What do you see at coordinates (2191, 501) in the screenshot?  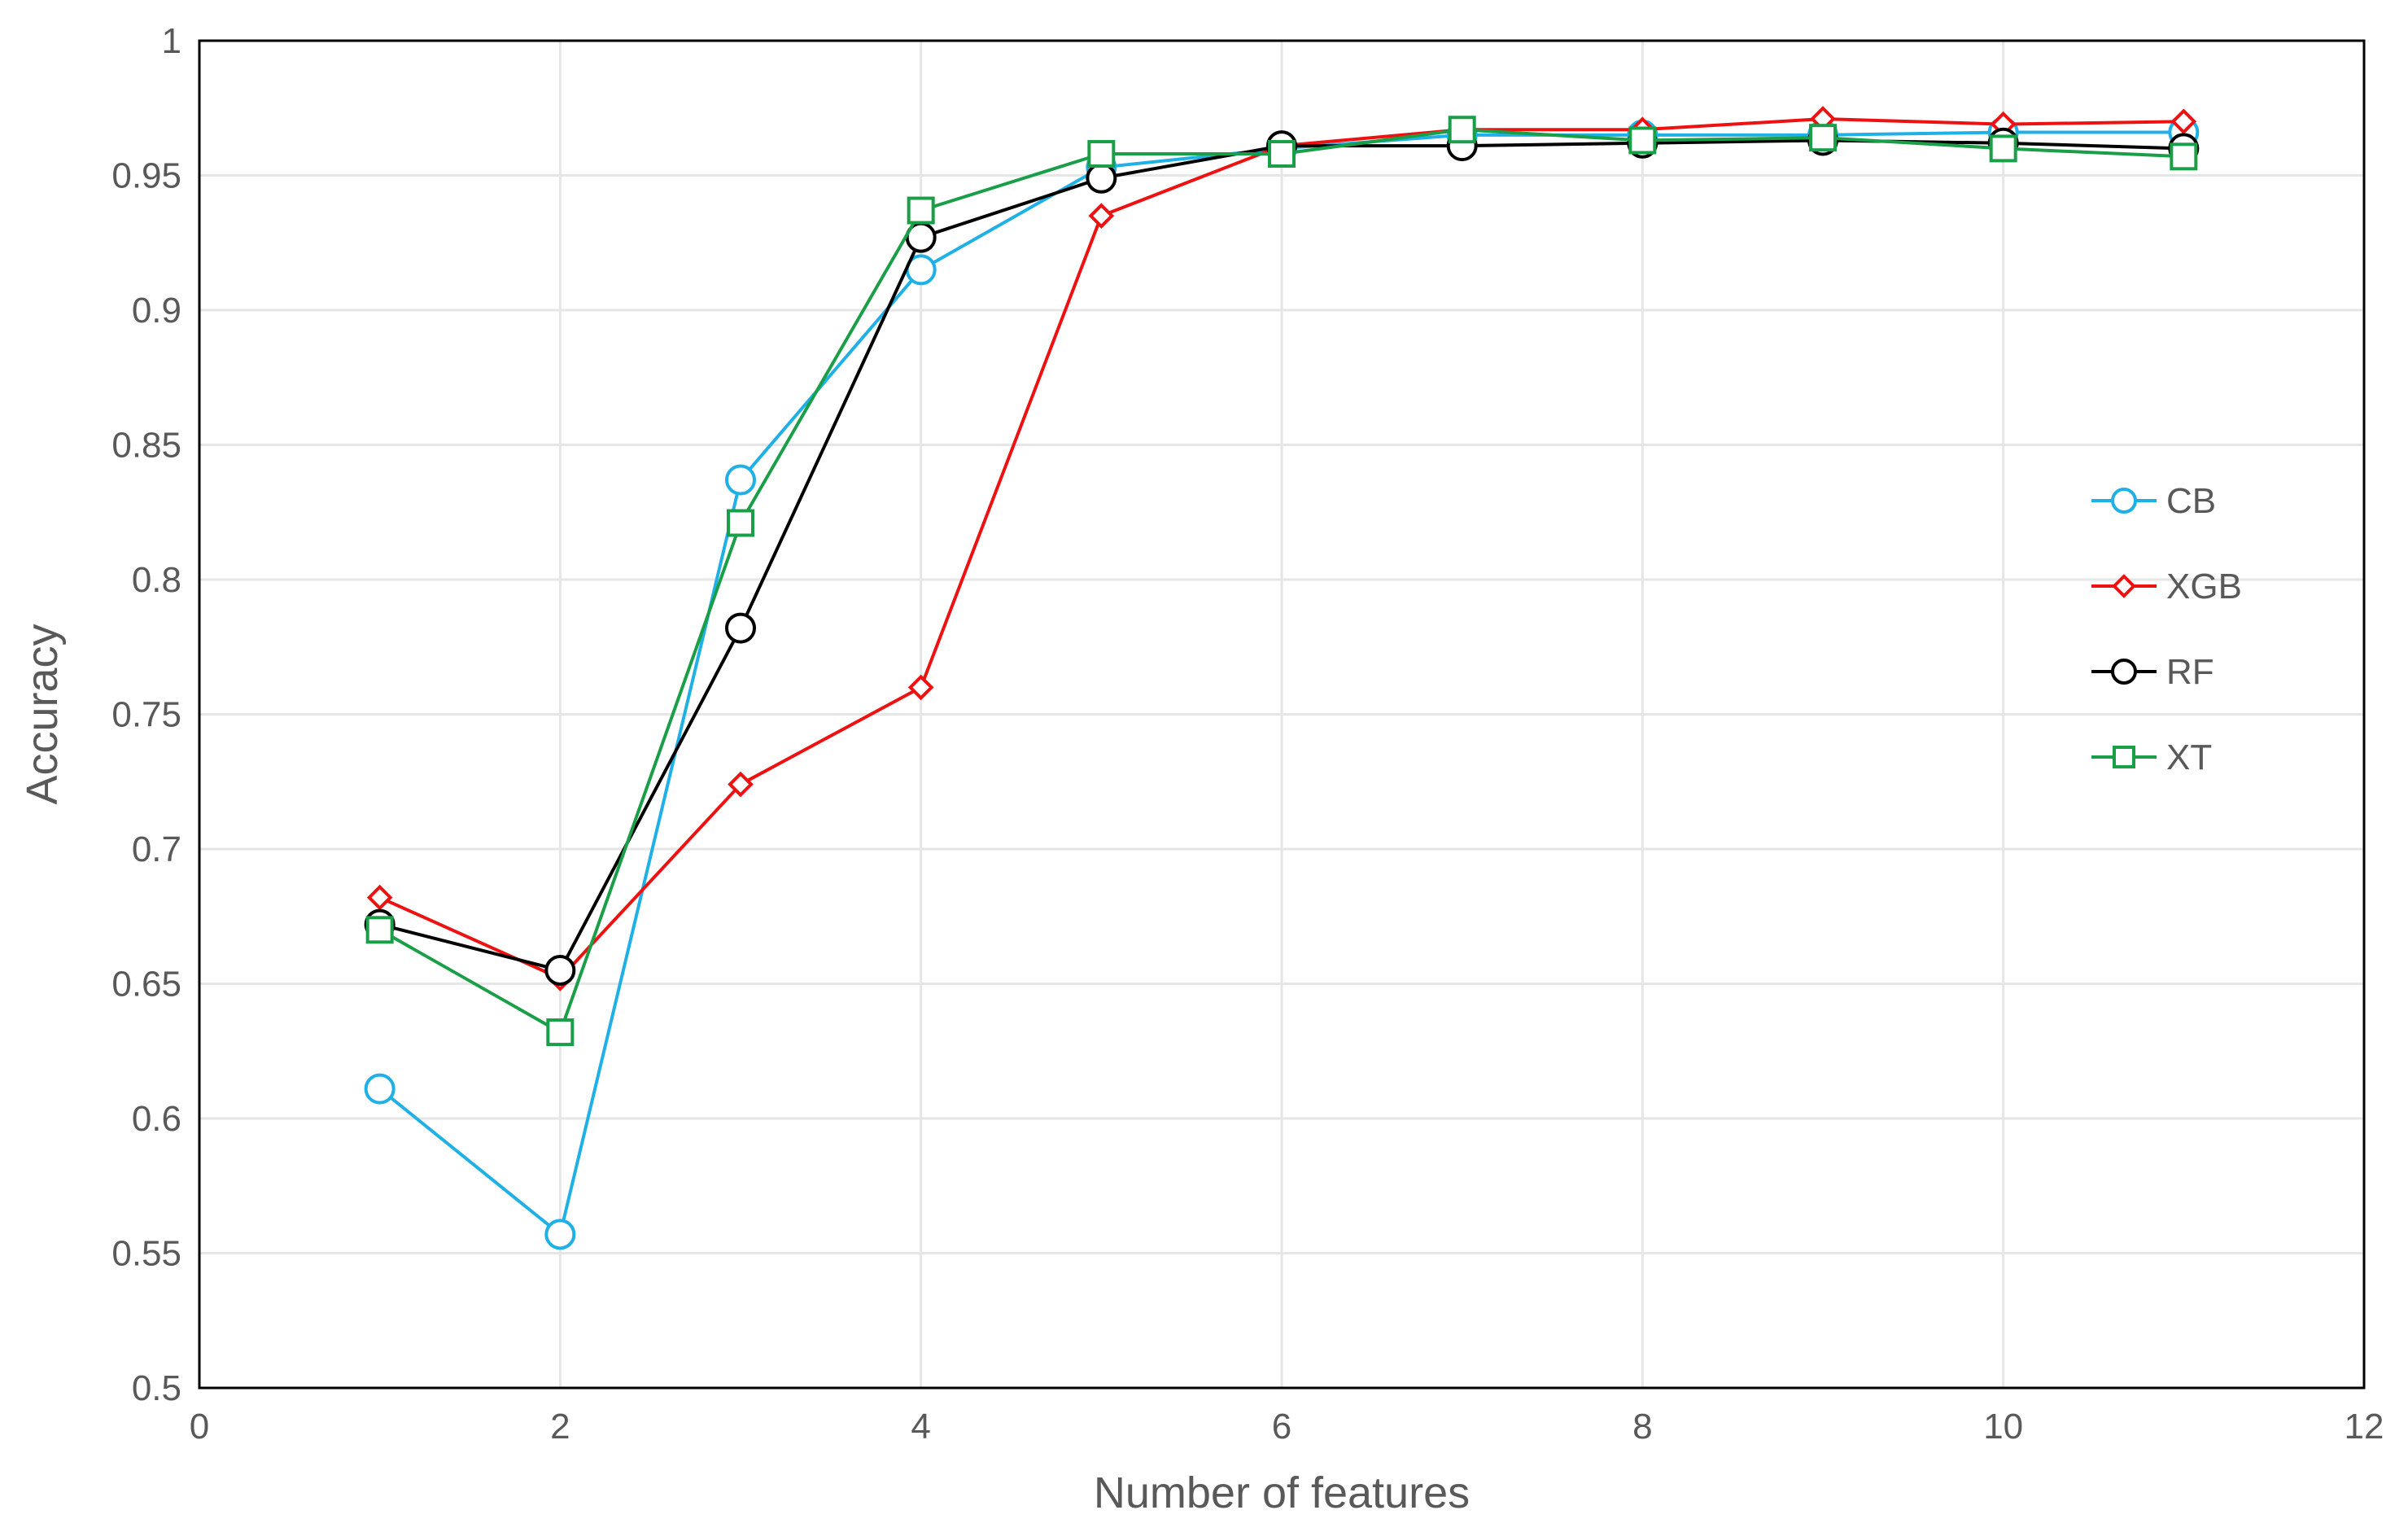 I see `legend-label: CB` at bounding box center [2191, 501].